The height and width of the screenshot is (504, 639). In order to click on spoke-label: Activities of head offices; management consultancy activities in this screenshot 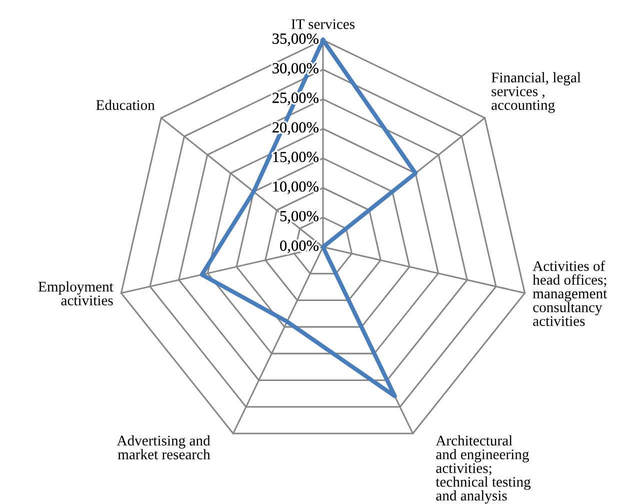, I will do `click(570, 293)`.